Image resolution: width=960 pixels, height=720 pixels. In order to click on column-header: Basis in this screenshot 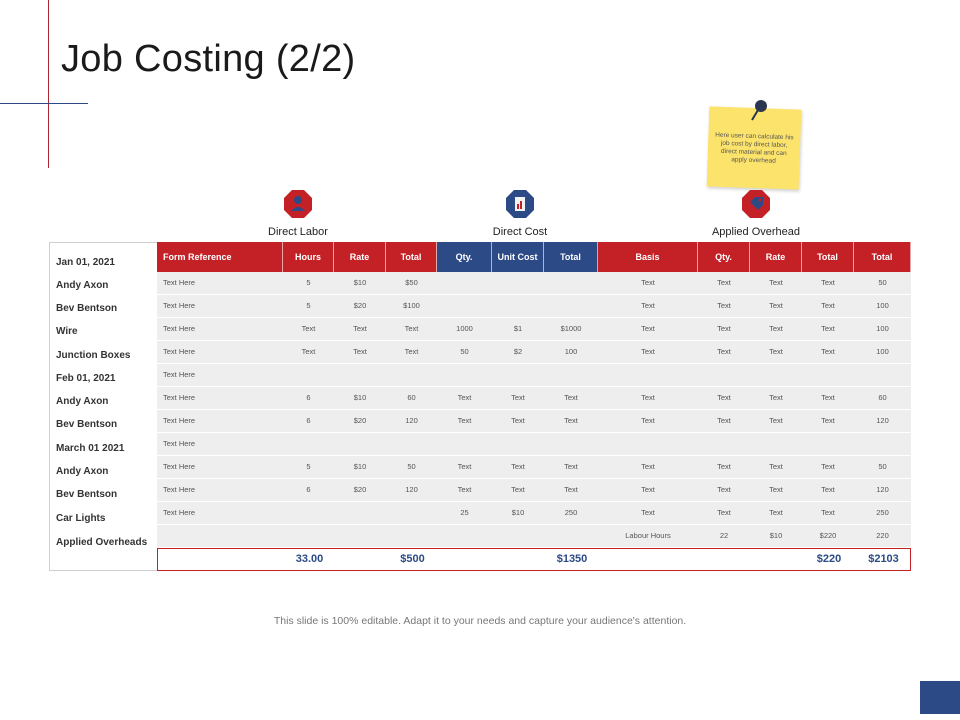, I will do `click(648, 257)`.